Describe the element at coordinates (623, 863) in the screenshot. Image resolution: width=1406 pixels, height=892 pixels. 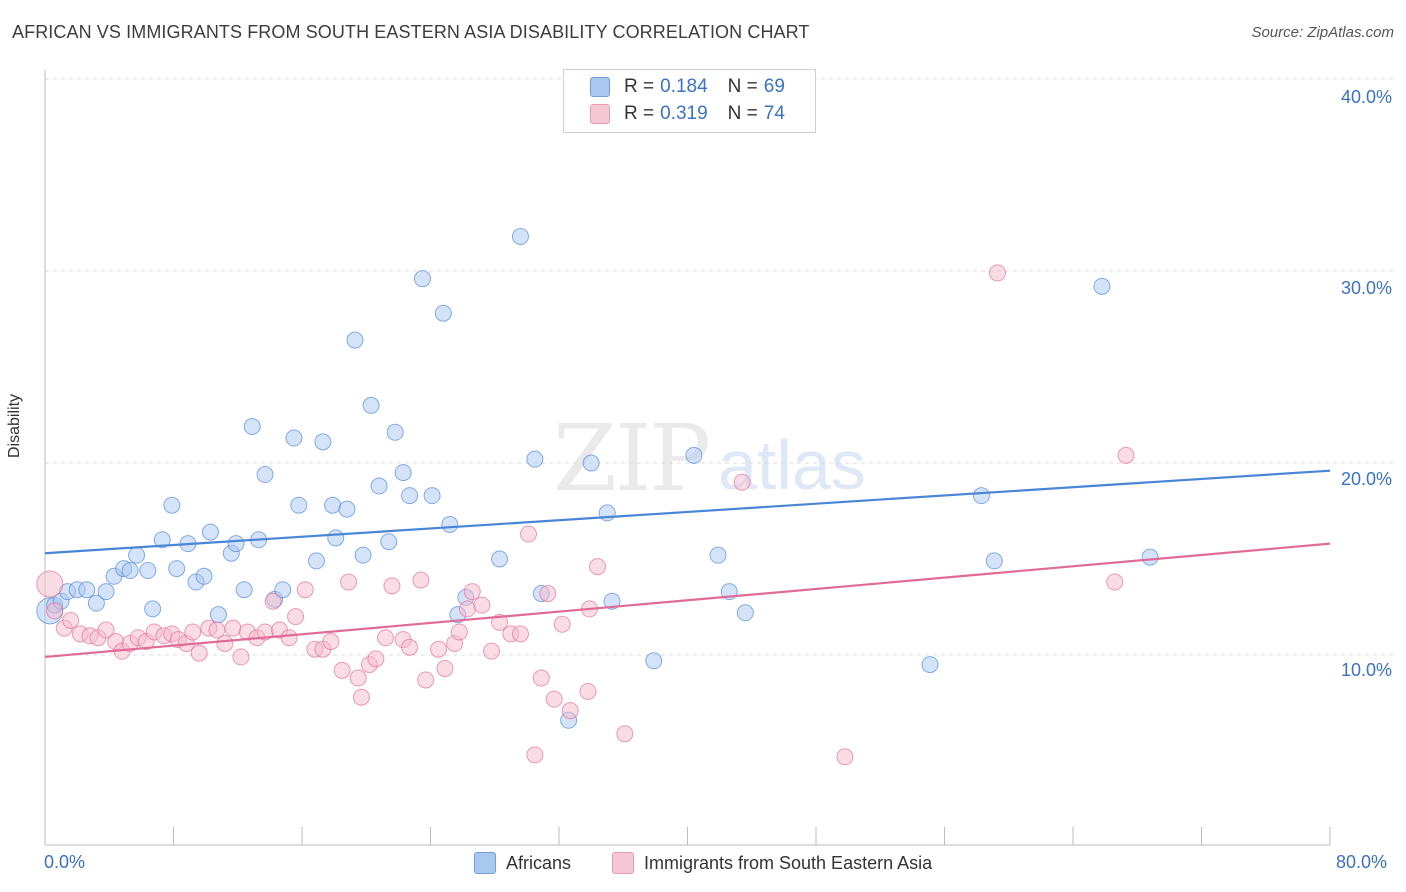
I see `bottom-legend-swatch-immigrants` at that location.